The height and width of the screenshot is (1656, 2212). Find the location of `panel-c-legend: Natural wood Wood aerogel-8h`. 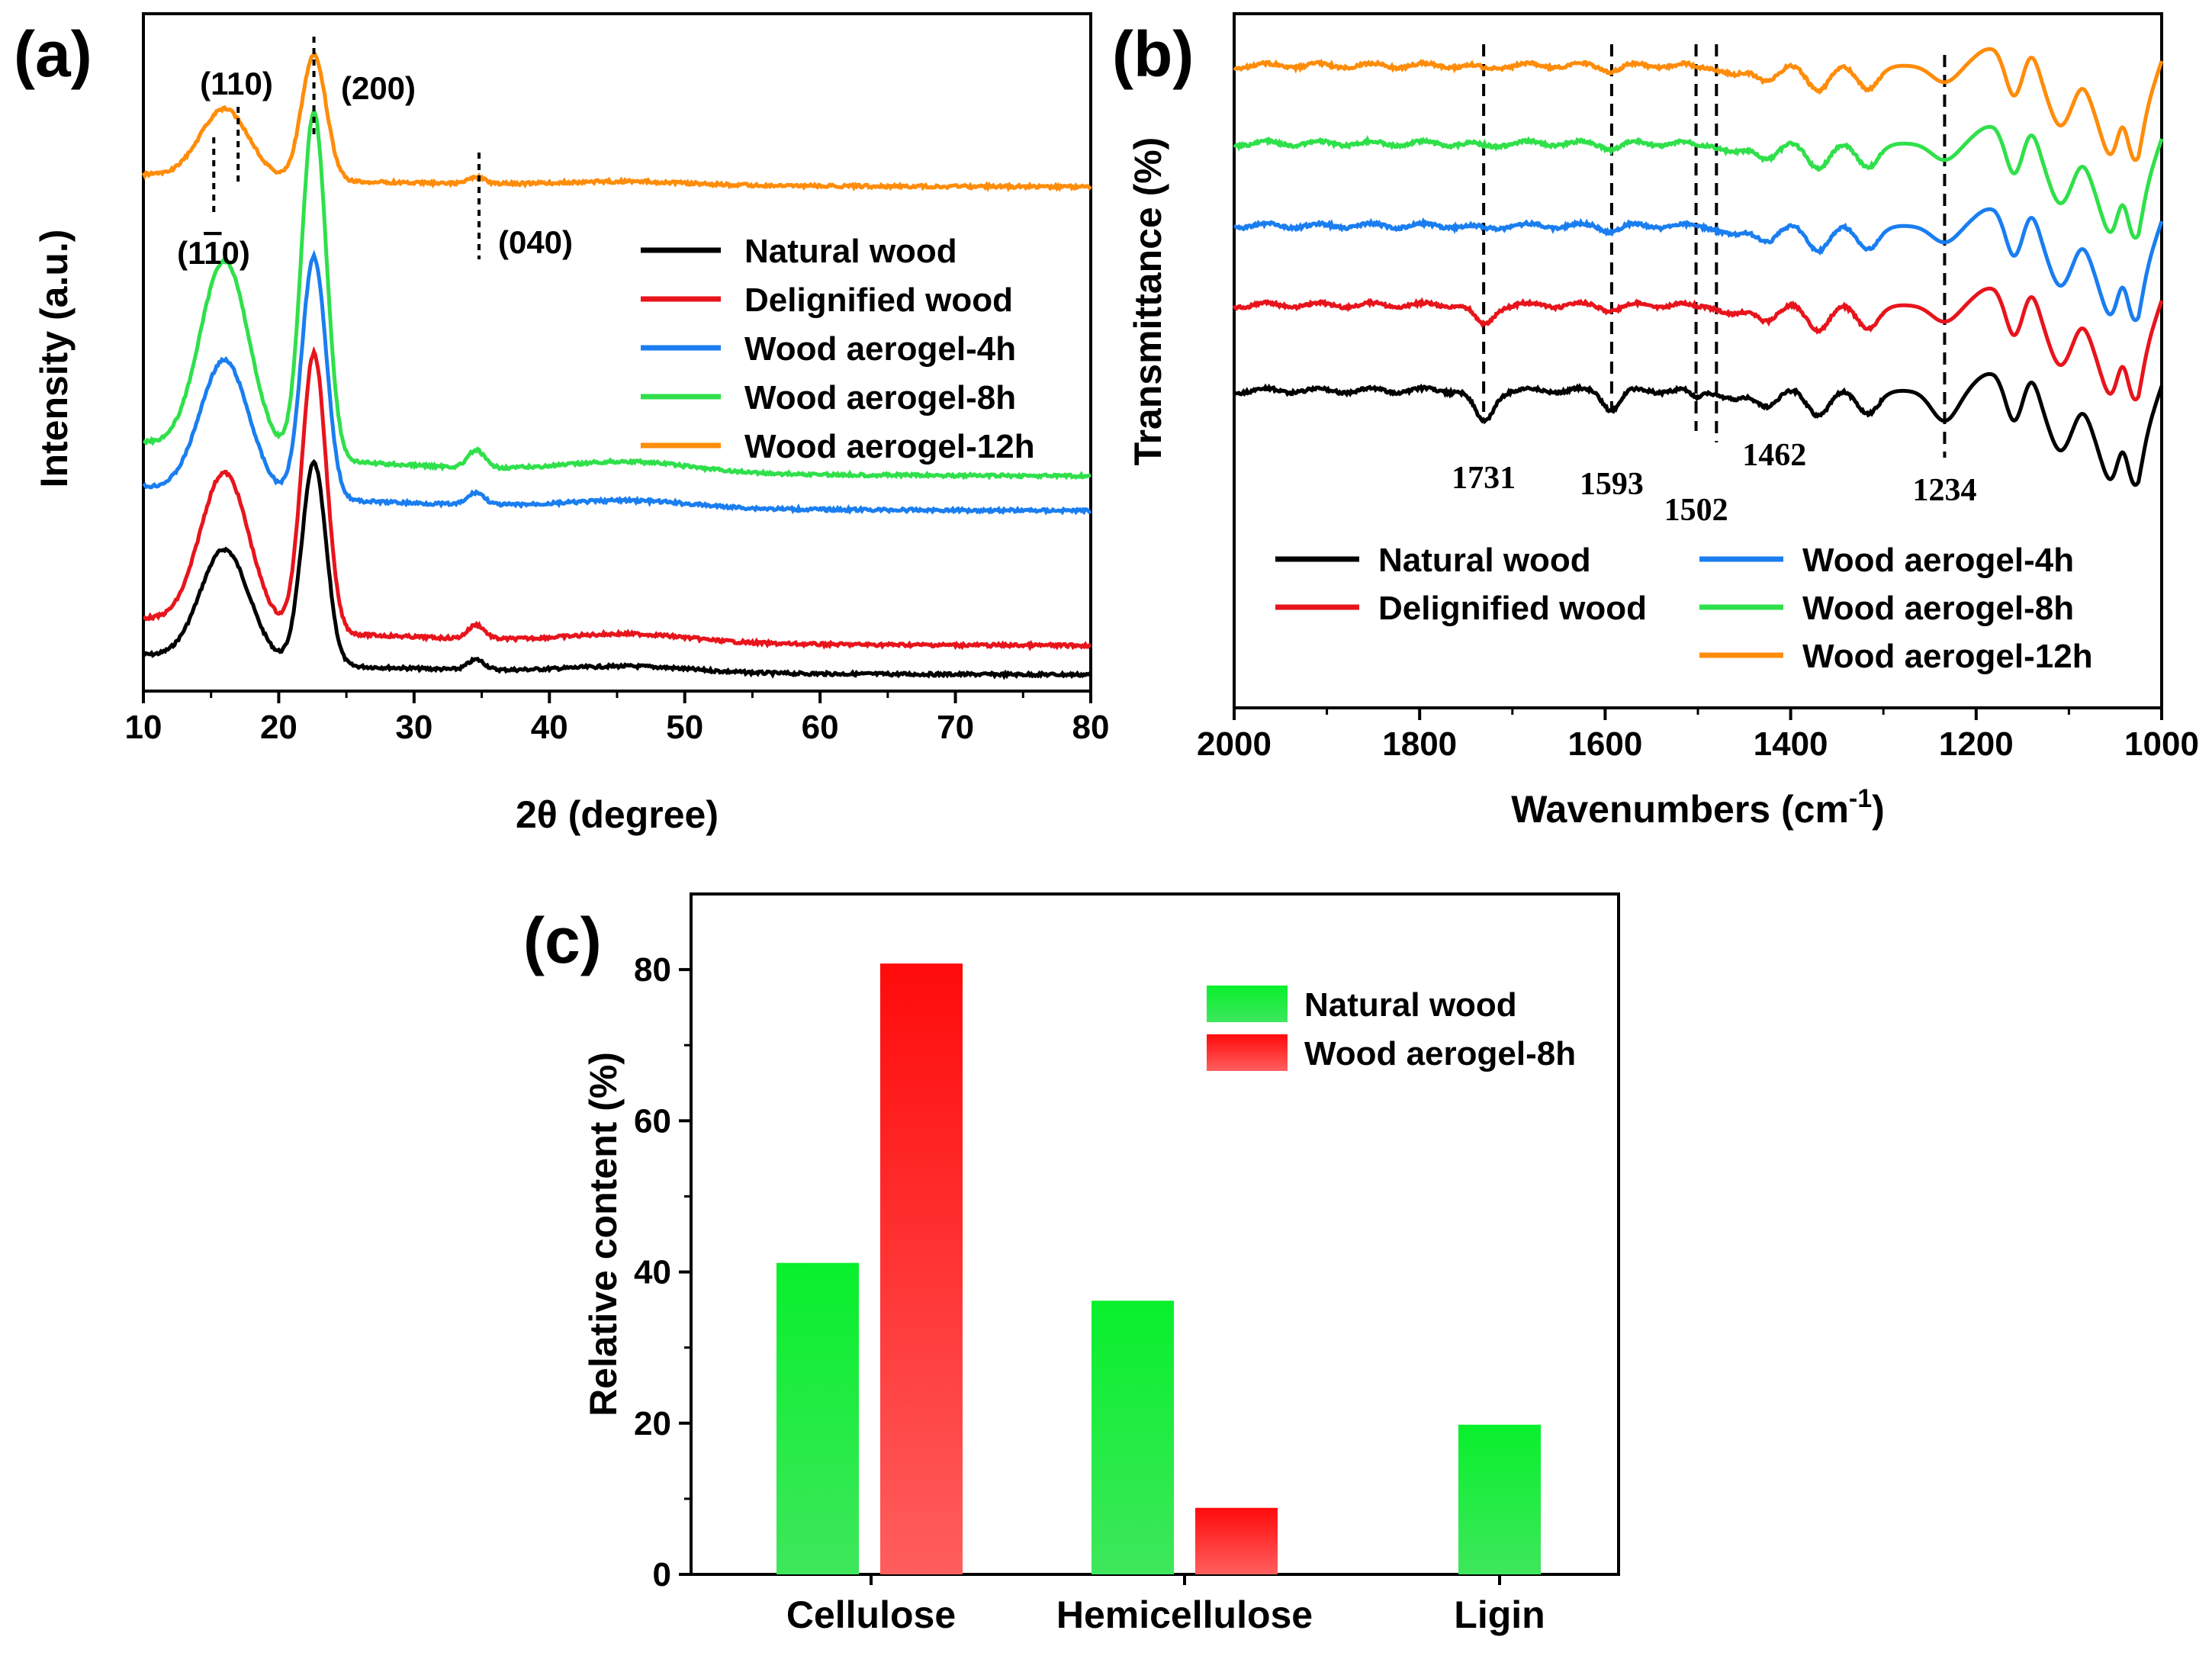

panel-c-legend: Natural wood Wood aerogel-8h is located at coordinates (1391, 1029).